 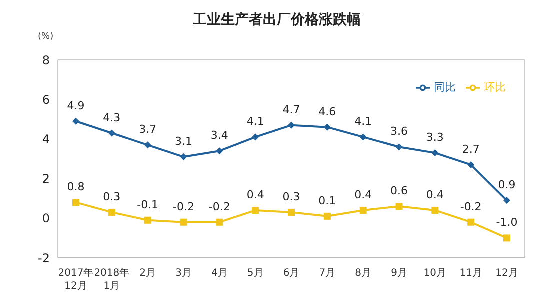 I want to click on x-tick-label: 9月, so click(x=399, y=273).